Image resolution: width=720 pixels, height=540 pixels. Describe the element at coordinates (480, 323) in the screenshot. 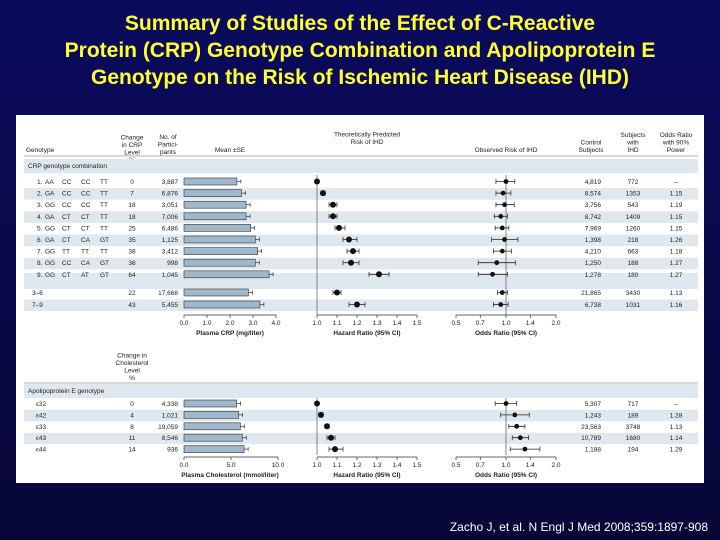

I see `or-axis-tick-label: 0.7` at that location.